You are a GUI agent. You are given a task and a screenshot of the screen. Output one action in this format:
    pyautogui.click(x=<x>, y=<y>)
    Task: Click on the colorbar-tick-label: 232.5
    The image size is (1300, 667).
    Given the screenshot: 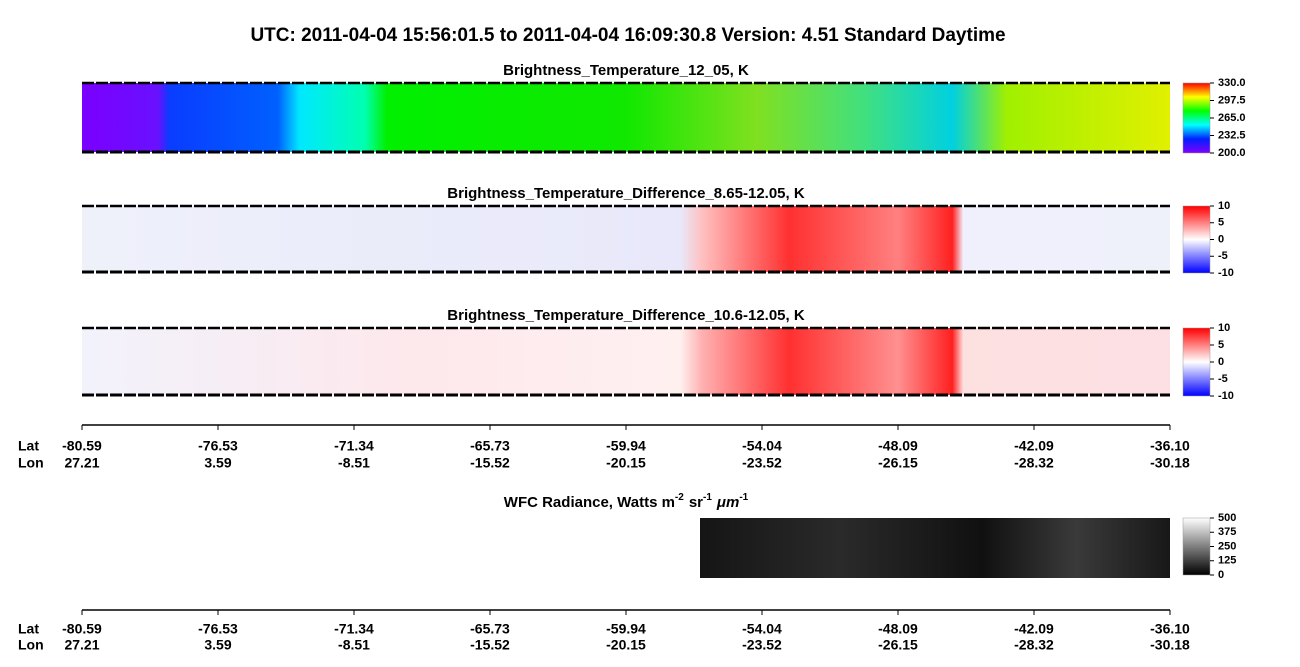 What is the action you would take?
    pyautogui.click(x=1232, y=135)
    